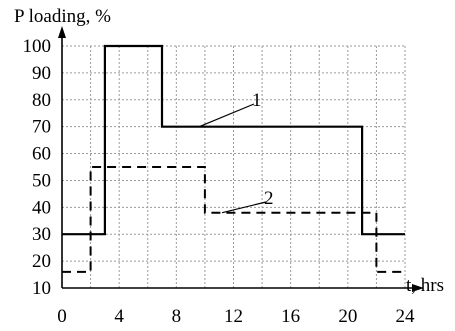  Describe the element at coordinates (233, 316) in the screenshot. I see `x-tick-label-12: 12` at that location.